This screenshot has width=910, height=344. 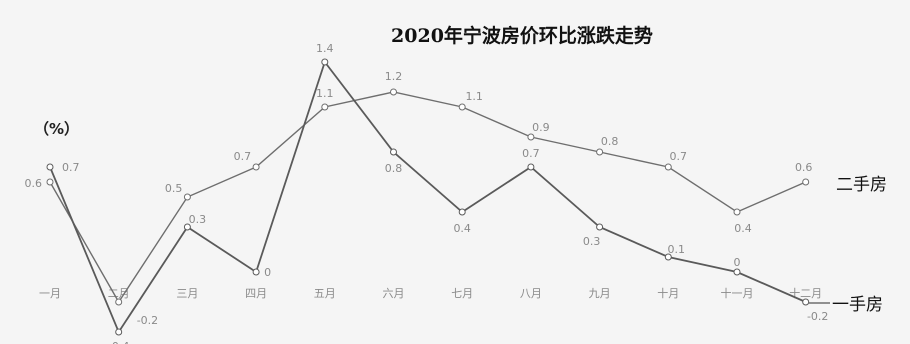 I want to click on x-tick-label: 二月, so click(x=119, y=293).